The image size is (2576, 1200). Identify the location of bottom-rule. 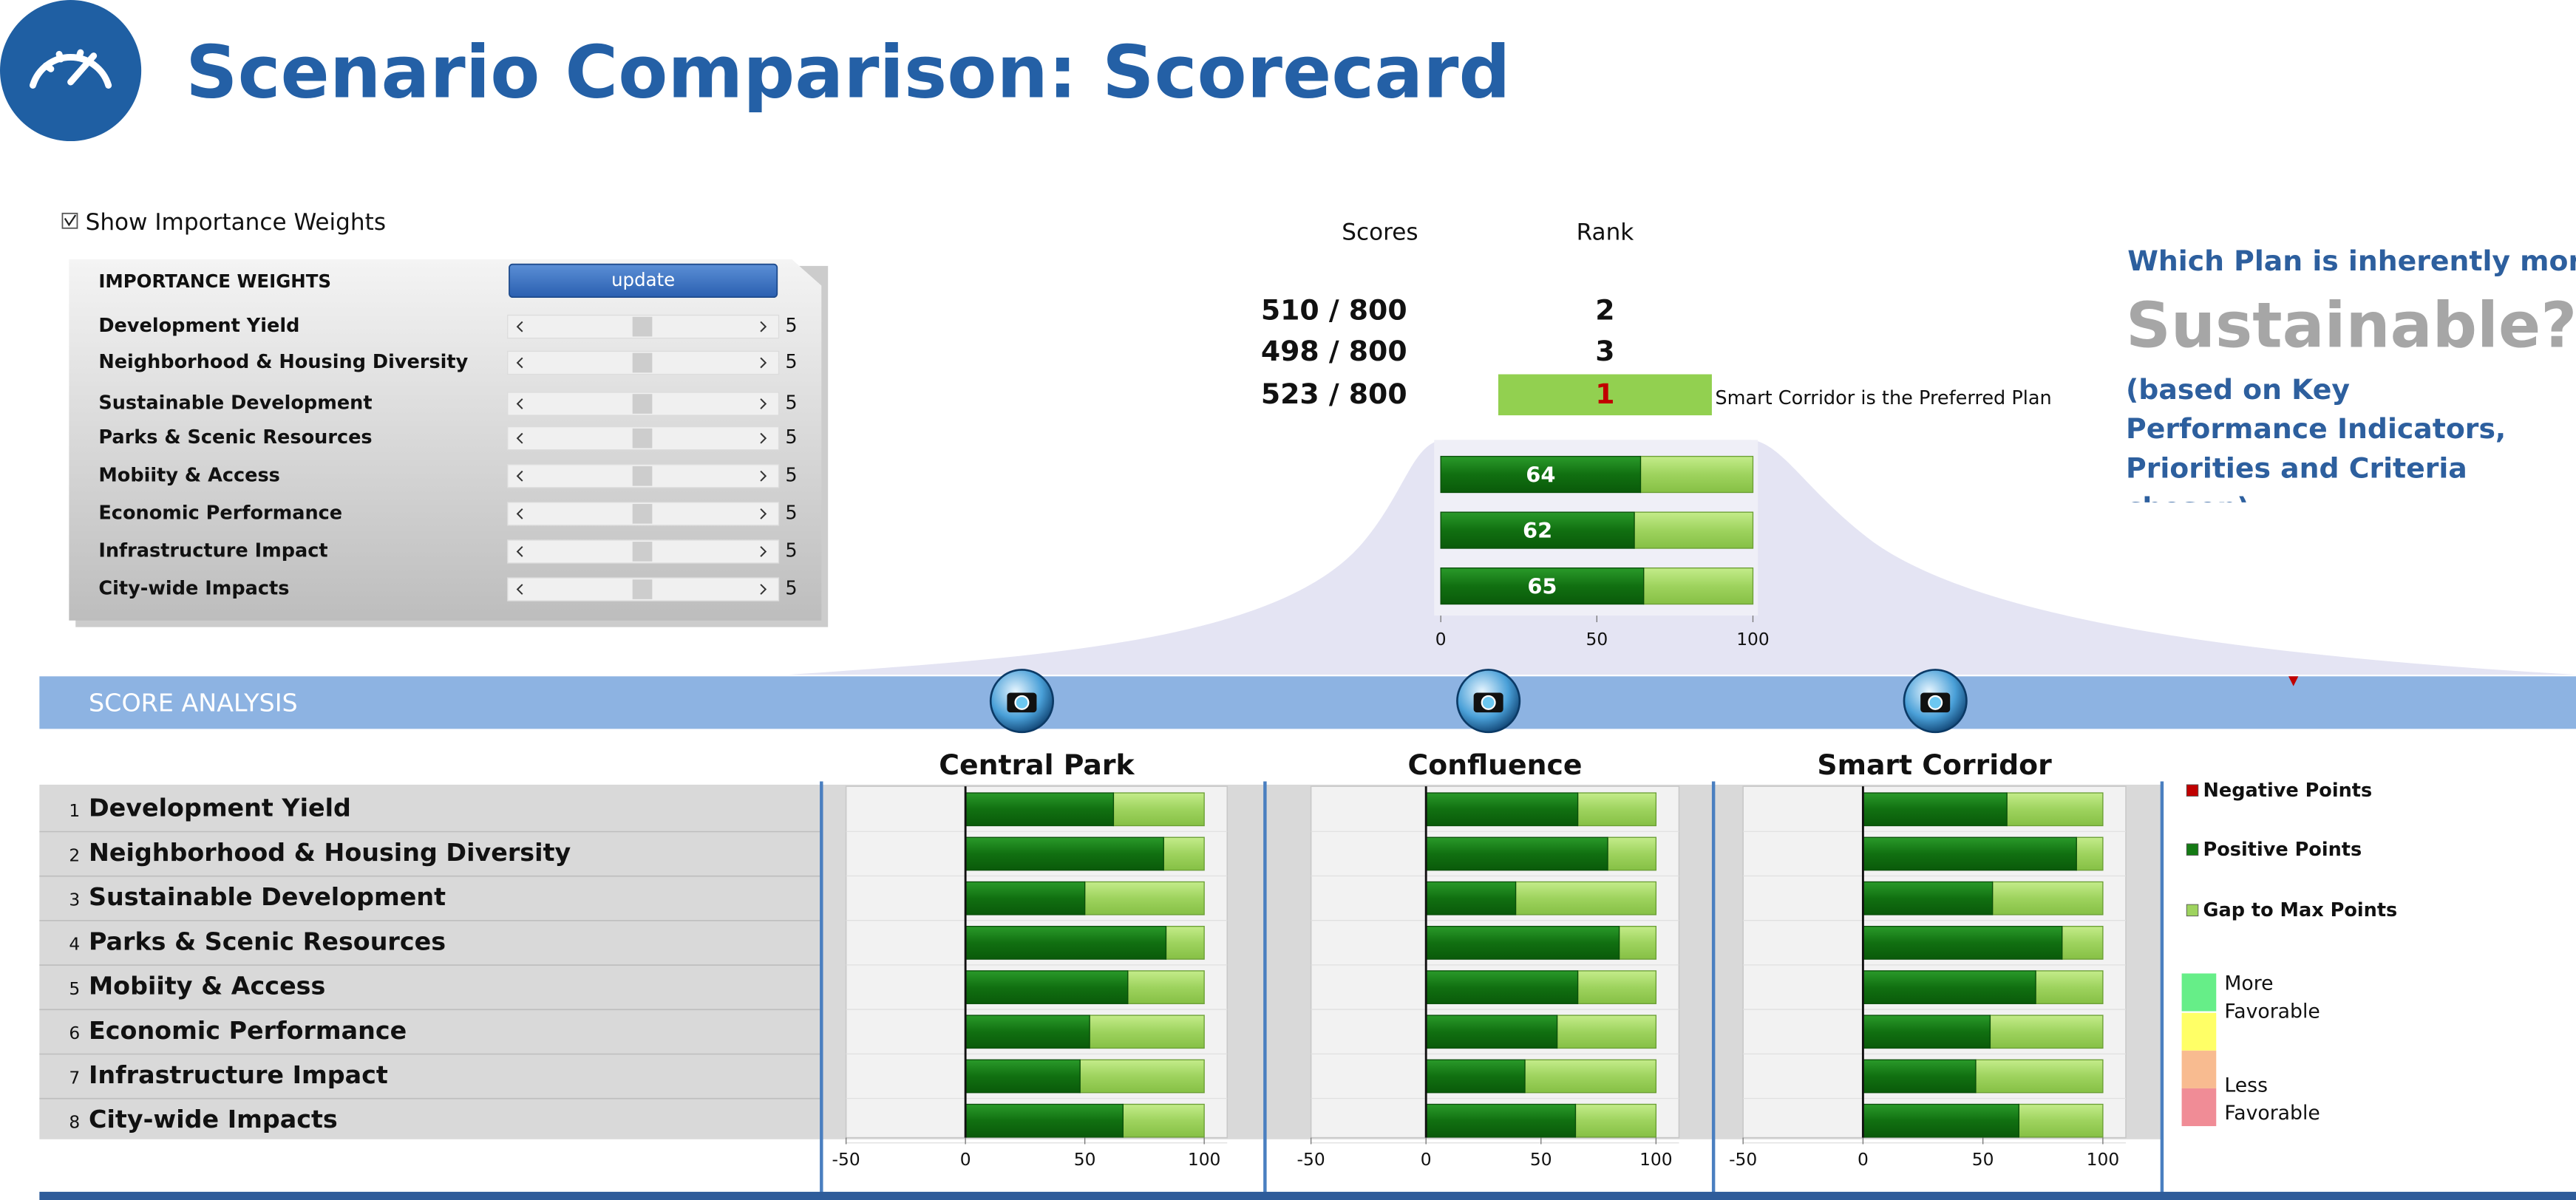
(1307, 1195).